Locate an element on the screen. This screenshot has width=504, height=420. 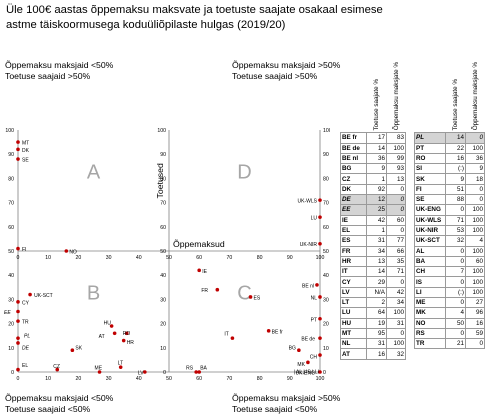
y-tick-label-center: 70 is located at coordinates (163, 204).